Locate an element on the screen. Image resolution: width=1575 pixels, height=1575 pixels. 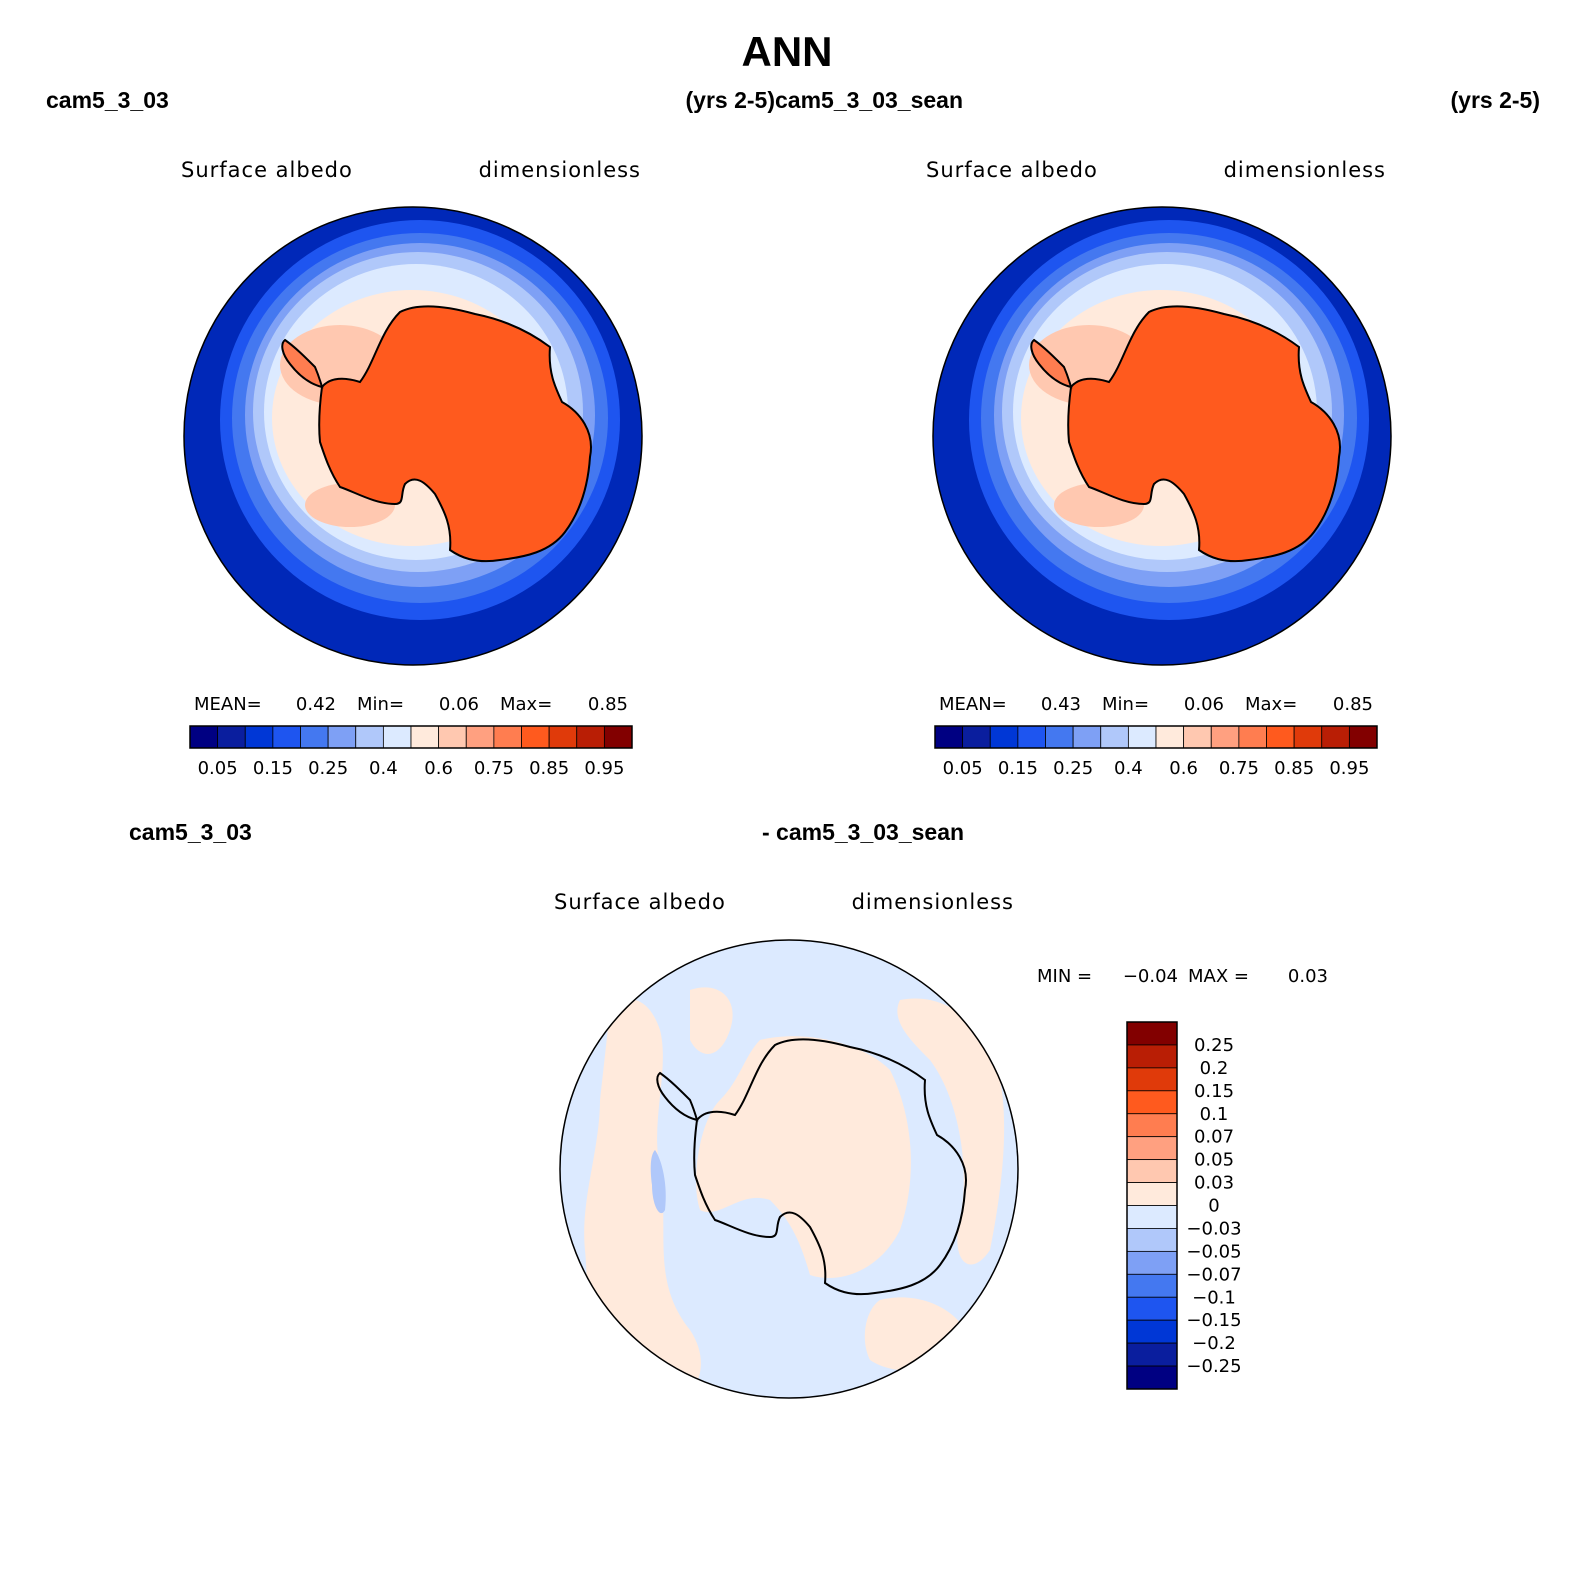
colorbar-tick-label: −0.1 is located at coordinates (1214, 1297).